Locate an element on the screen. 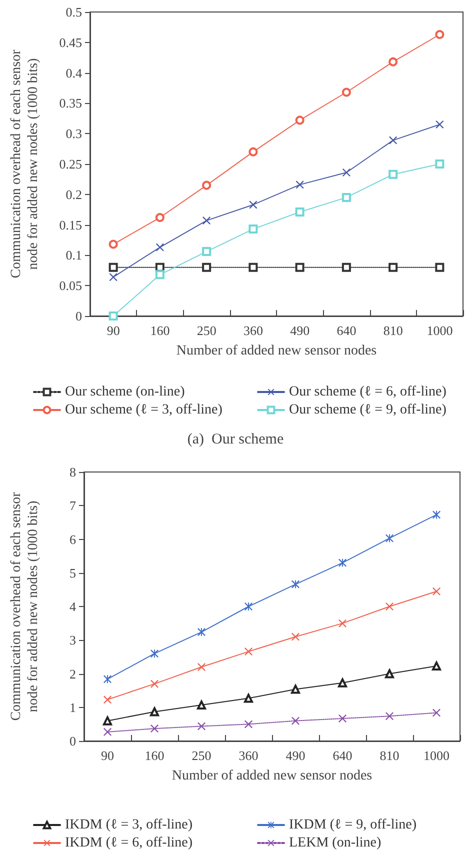 This screenshot has width=471, height=857. y-tick-label: 8 is located at coordinates (73, 472).